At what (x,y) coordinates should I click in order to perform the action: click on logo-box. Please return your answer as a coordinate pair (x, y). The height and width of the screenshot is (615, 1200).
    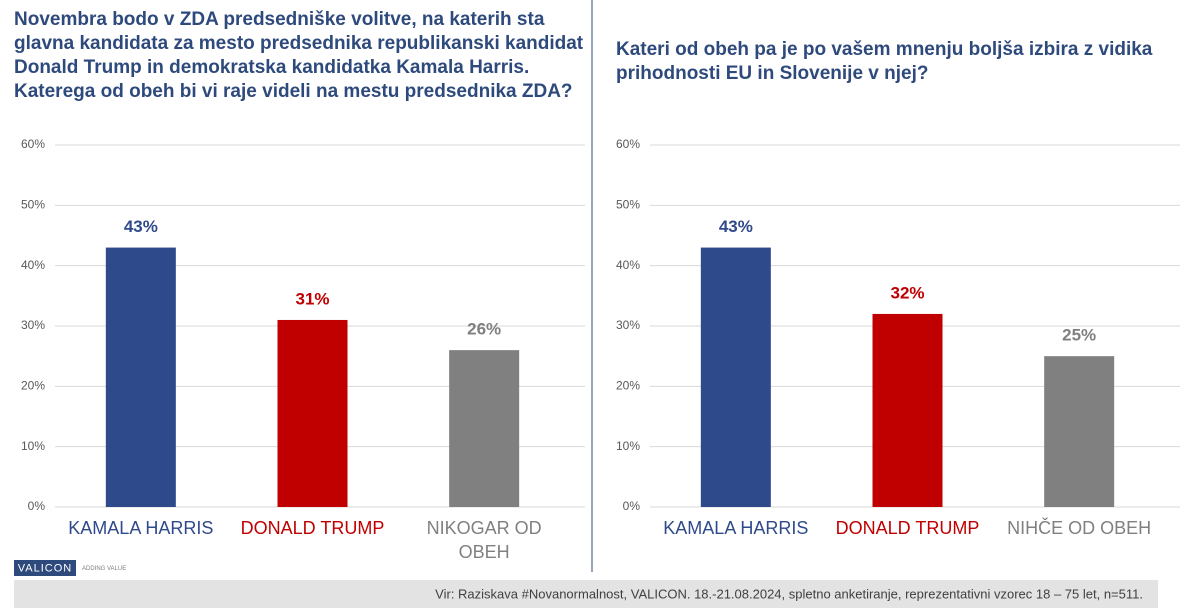
    Looking at the image, I should click on (45, 568).